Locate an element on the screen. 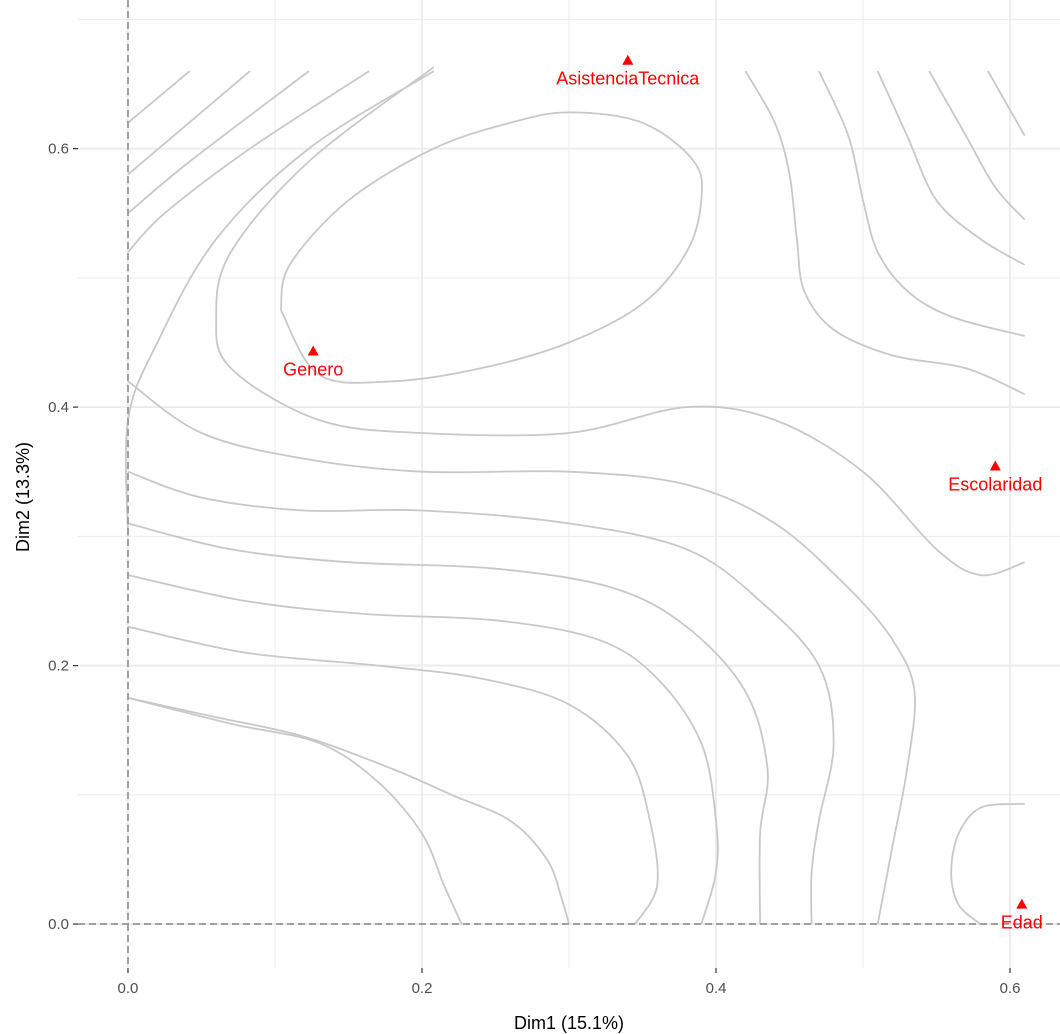 This screenshot has width=1060, height=1034. x-tick-label: 0.4 is located at coordinates (716, 988).